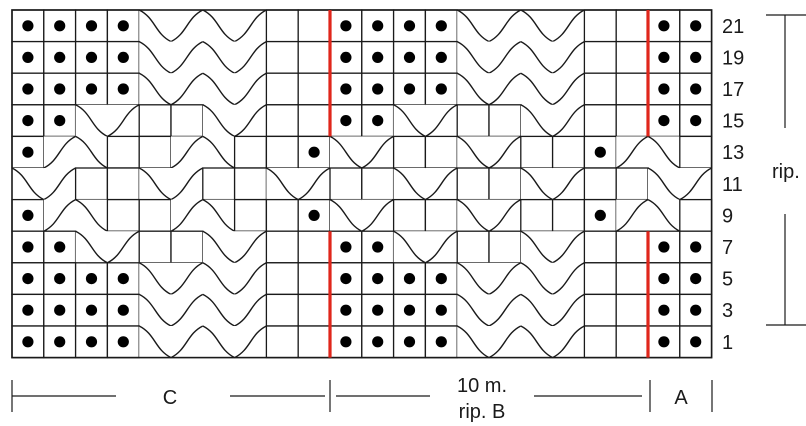 Image resolution: width=806 pixels, height=426 pixels. What do you see at coordinates (482, 412) in the screenshot?
I see `label-b-name: rip. B` at bounding box center [482, 412].